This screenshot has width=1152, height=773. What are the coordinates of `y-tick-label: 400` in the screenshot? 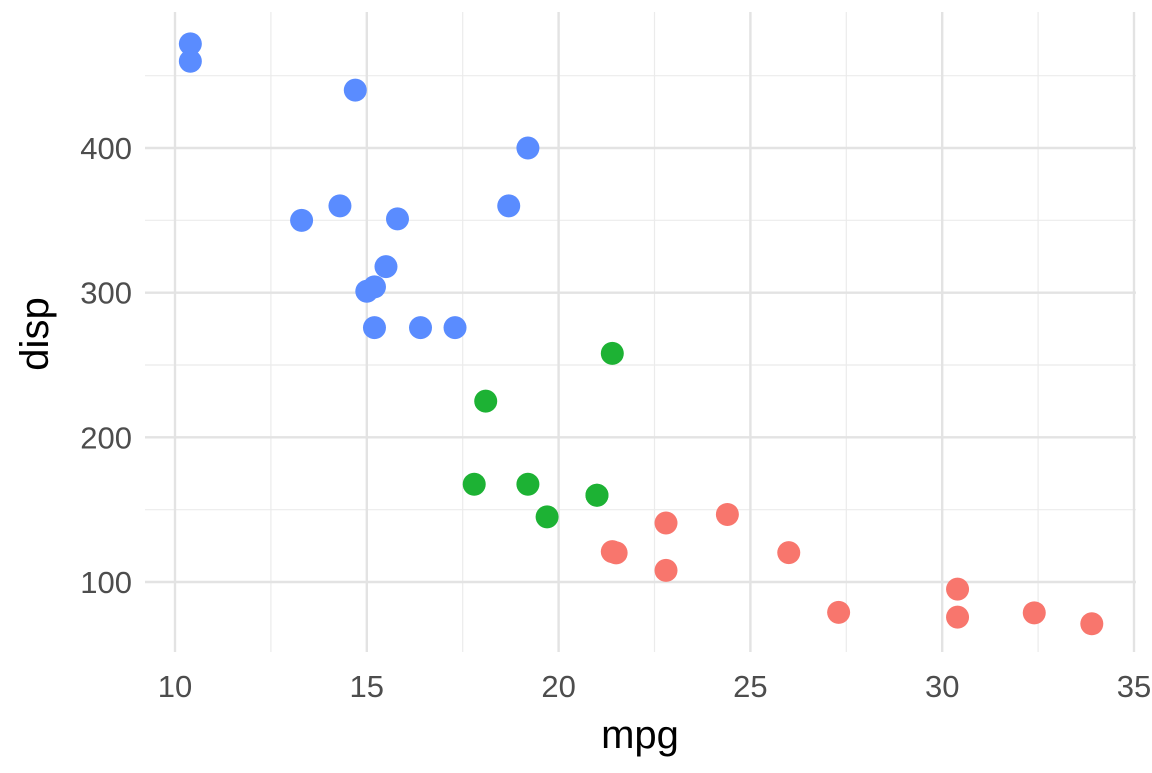 It's located at (106, 148).